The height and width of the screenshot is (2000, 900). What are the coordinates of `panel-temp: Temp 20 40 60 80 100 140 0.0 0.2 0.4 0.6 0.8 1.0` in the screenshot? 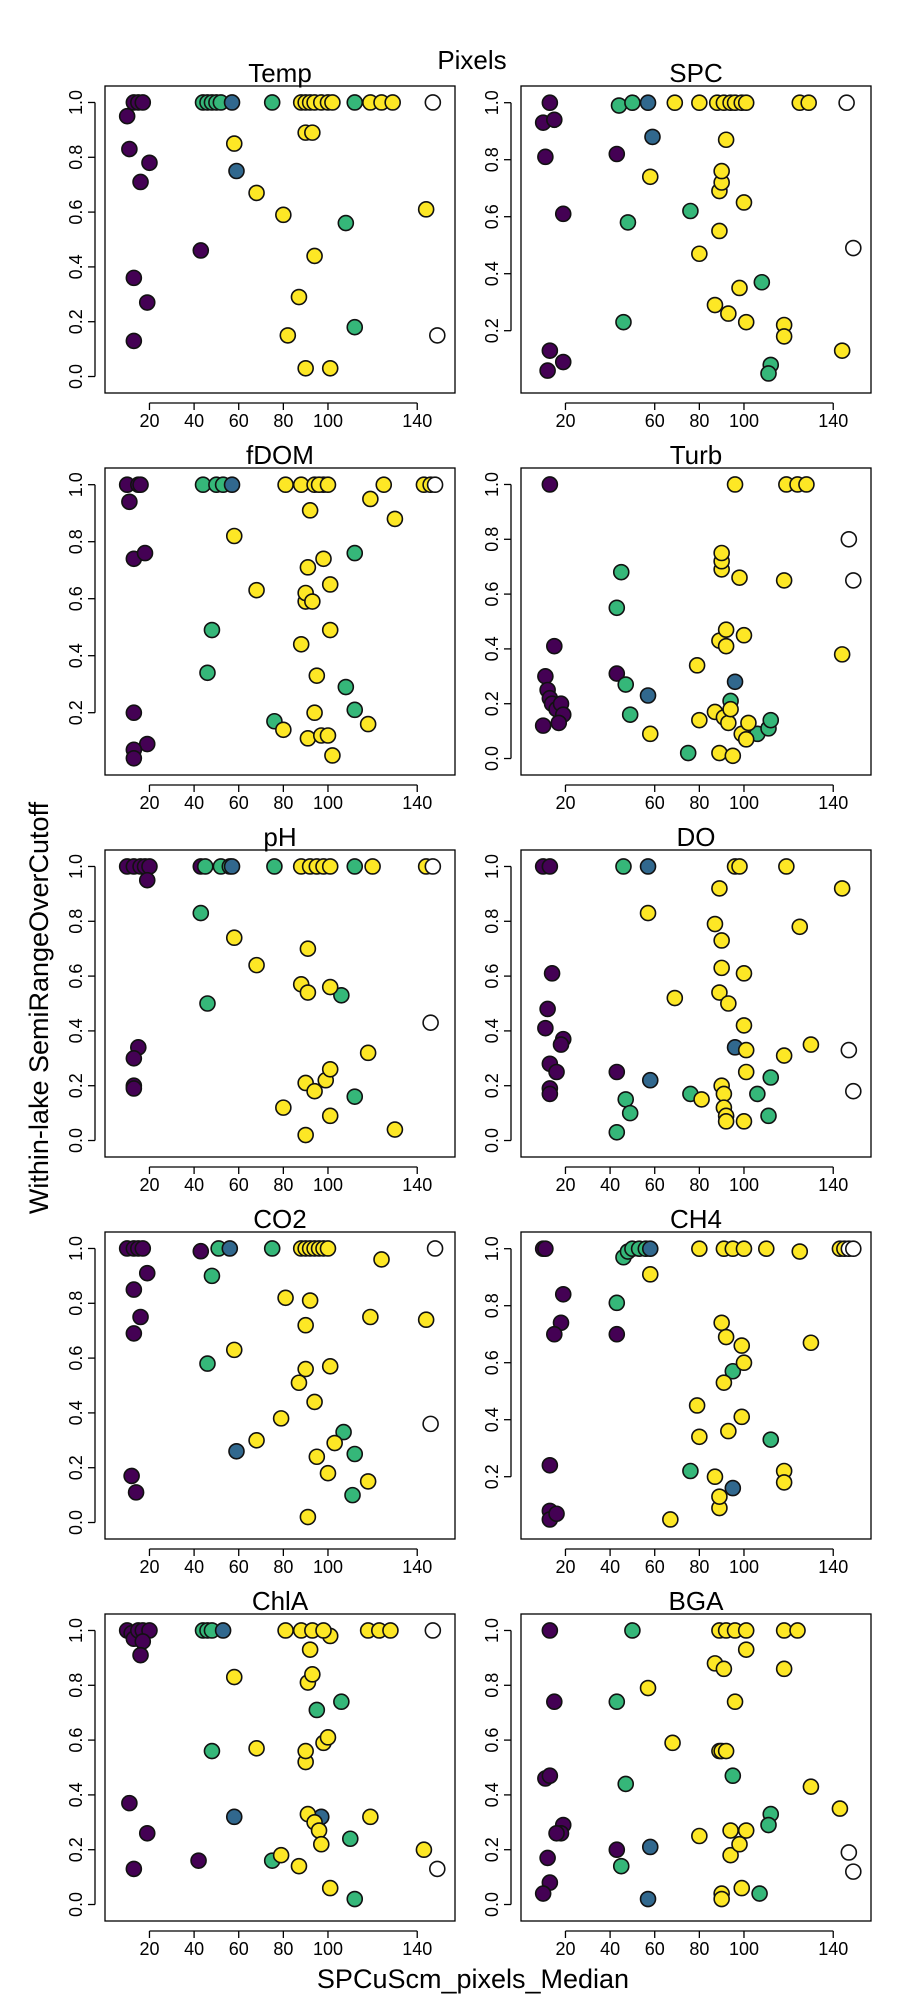 It's located at (261, 244).